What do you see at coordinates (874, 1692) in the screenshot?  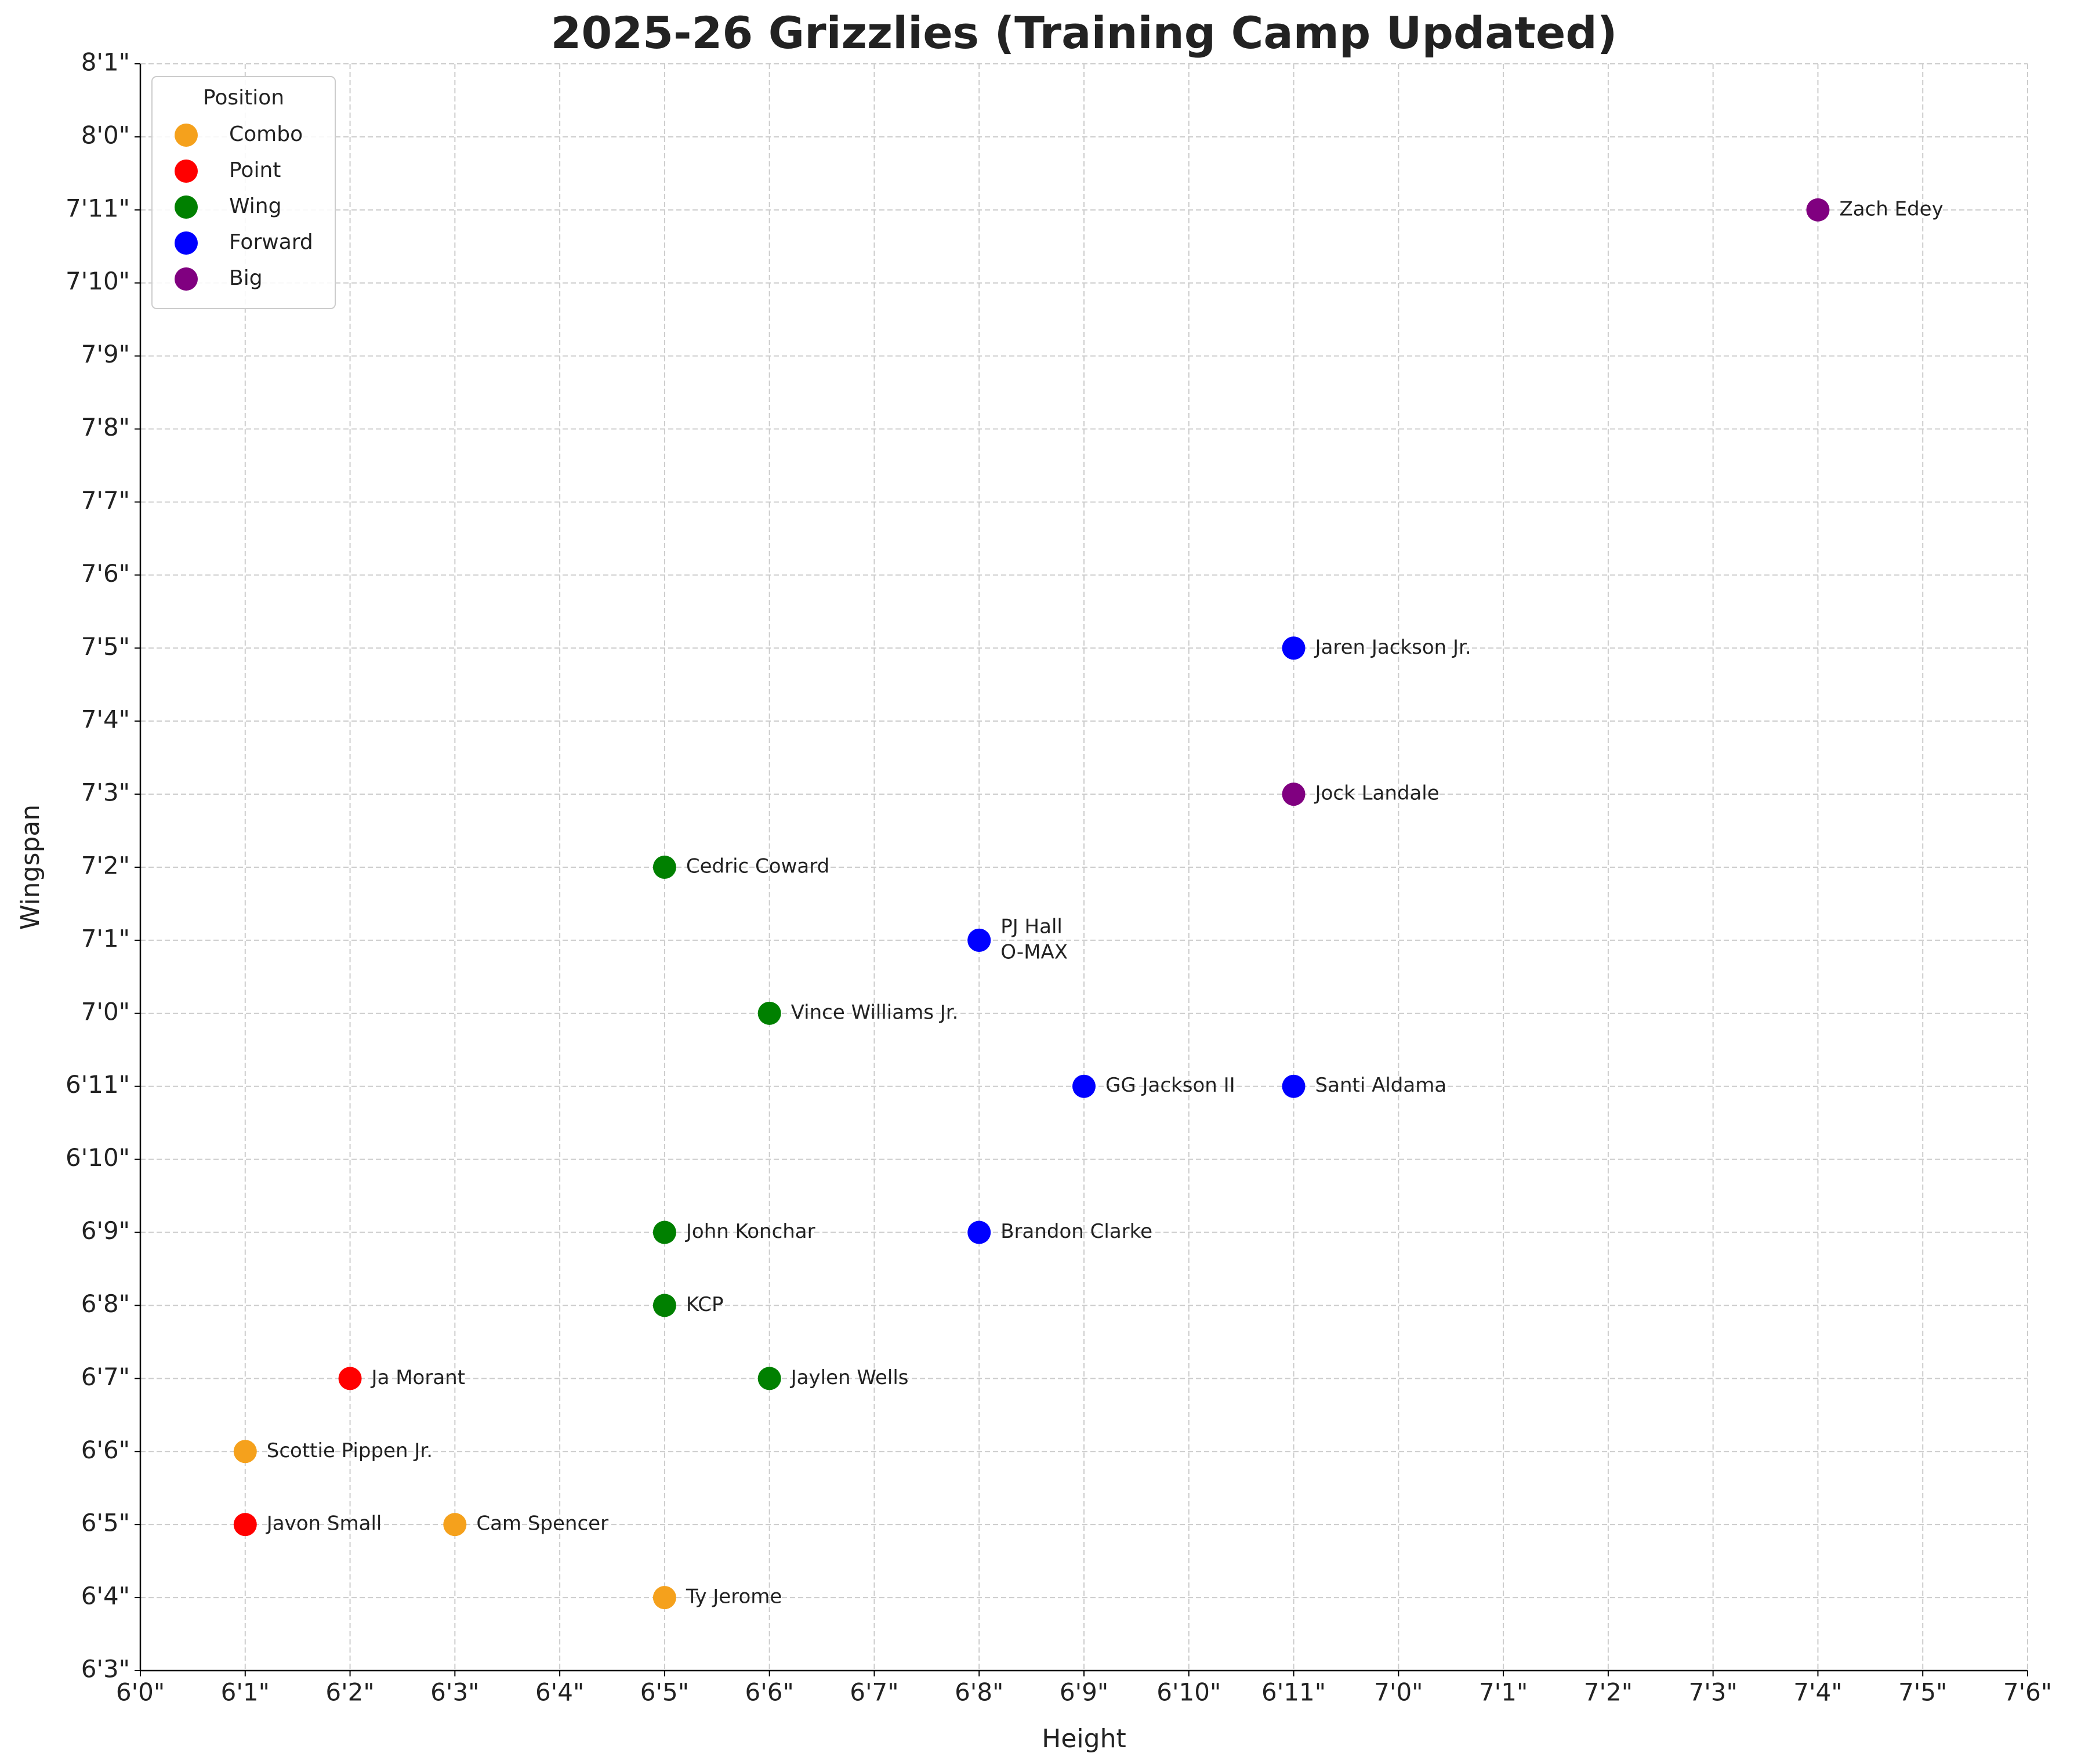 I see `x-tick-label: 6'7"` at bounding box center [874, 1692].